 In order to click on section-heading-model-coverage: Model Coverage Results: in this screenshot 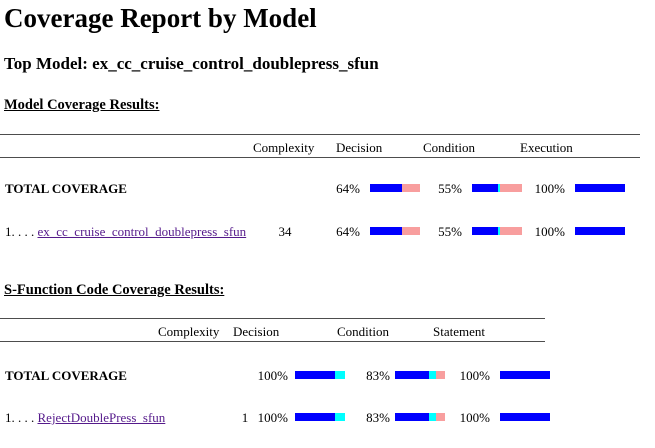, I will do `click(82, 105)`.